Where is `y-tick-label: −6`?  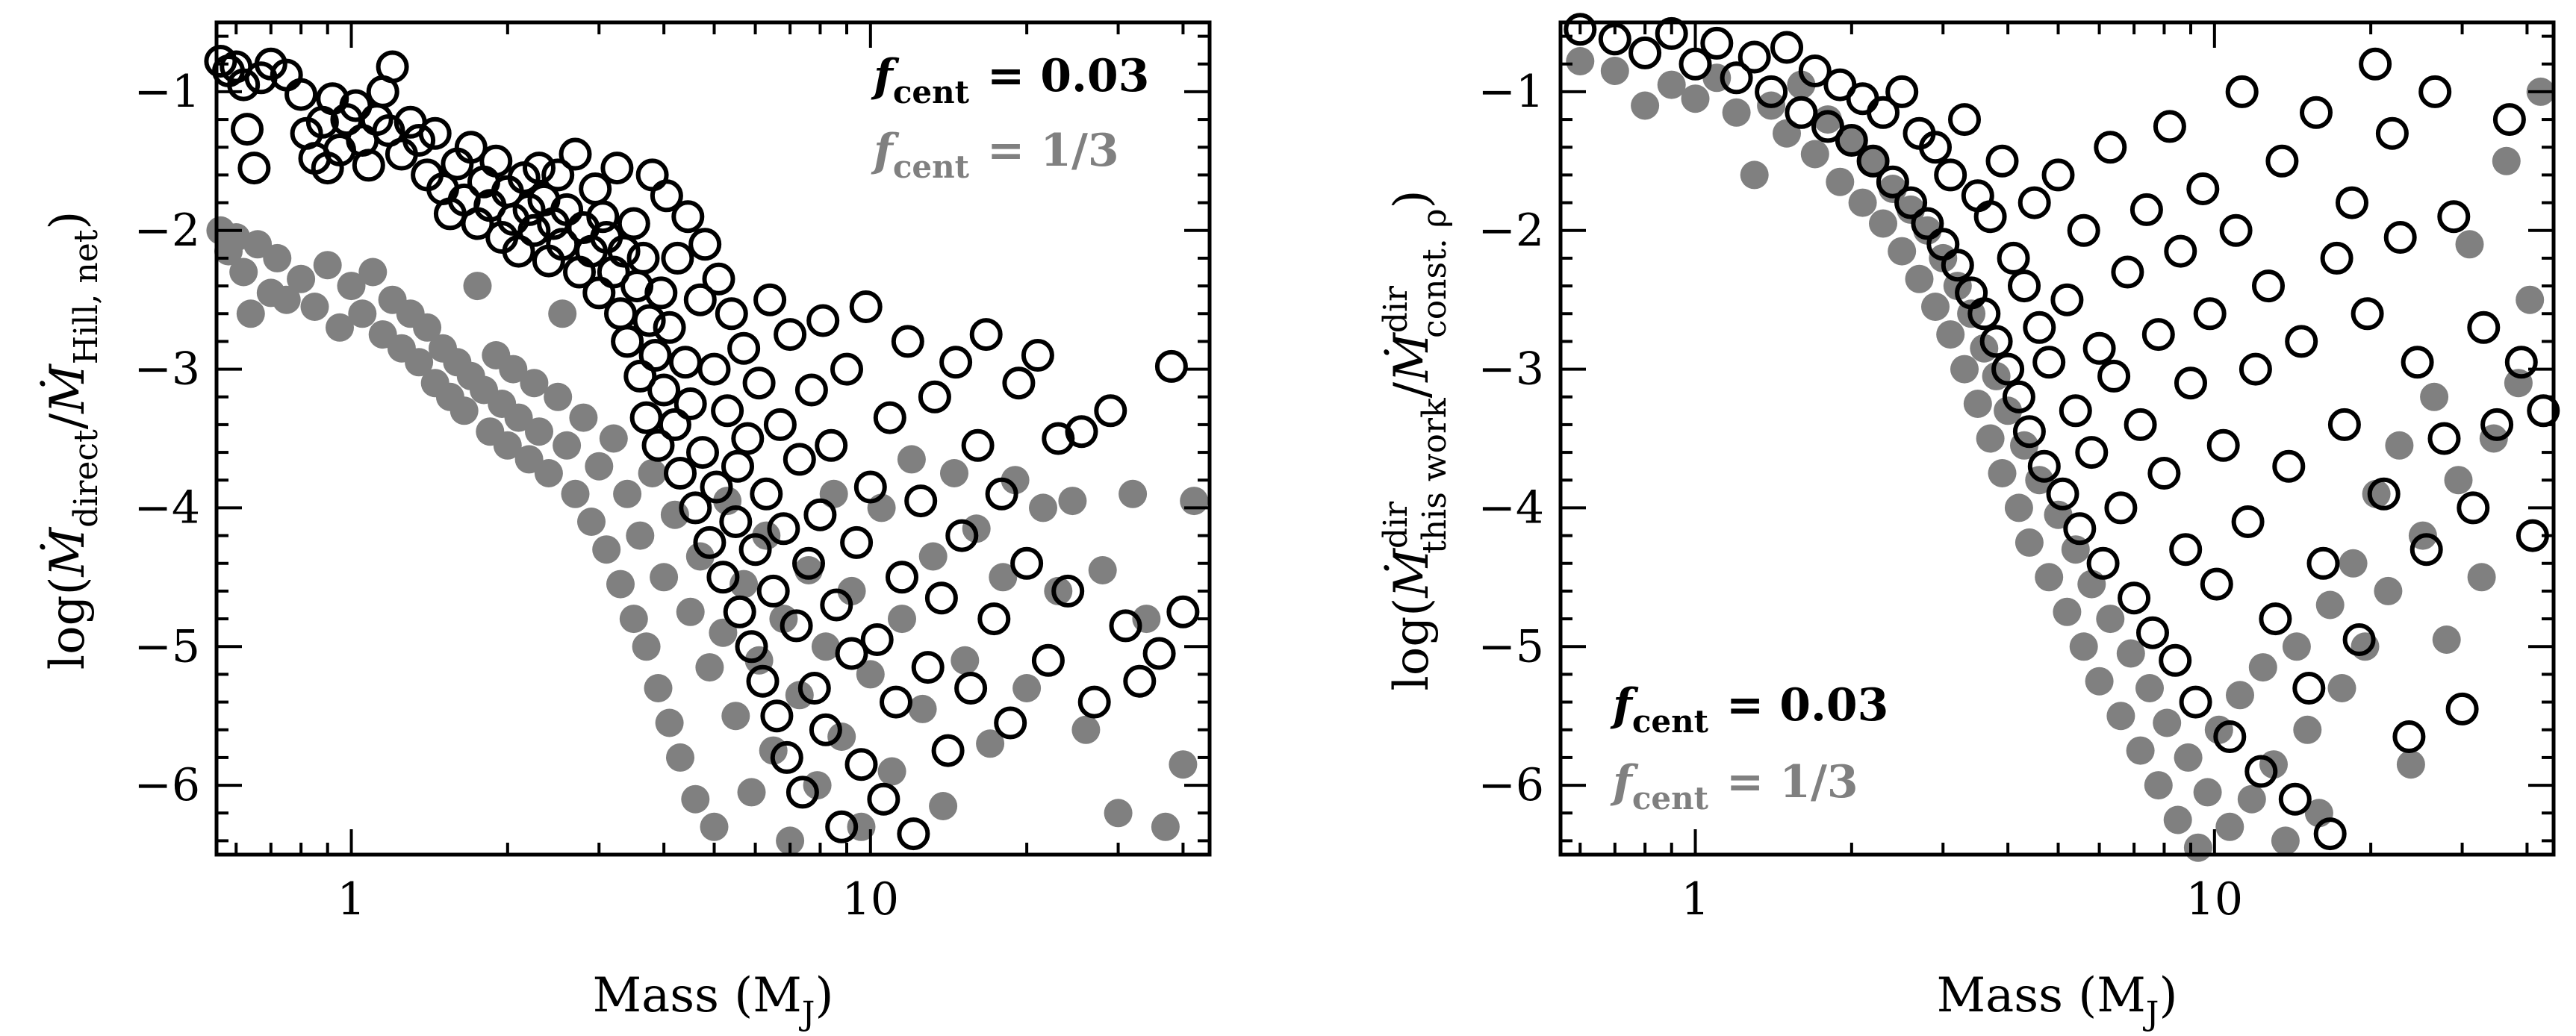 y-tick-label: −6 is located at coordinates (1511, 785).